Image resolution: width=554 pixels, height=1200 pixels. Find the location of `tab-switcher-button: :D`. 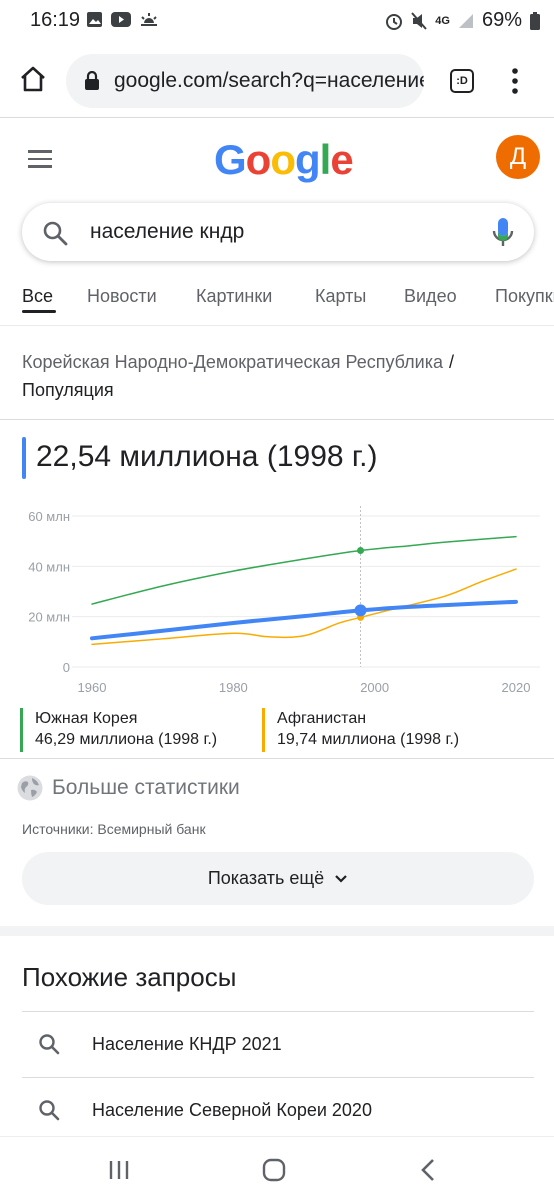

tab-switcher-button: :D is located at coordinates (462, 81).